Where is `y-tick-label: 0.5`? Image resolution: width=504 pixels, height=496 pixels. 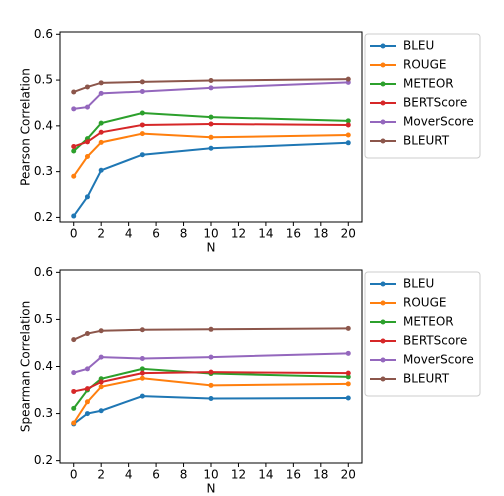
y-tick-label: 0.5 is located at coordinates (43, 319).